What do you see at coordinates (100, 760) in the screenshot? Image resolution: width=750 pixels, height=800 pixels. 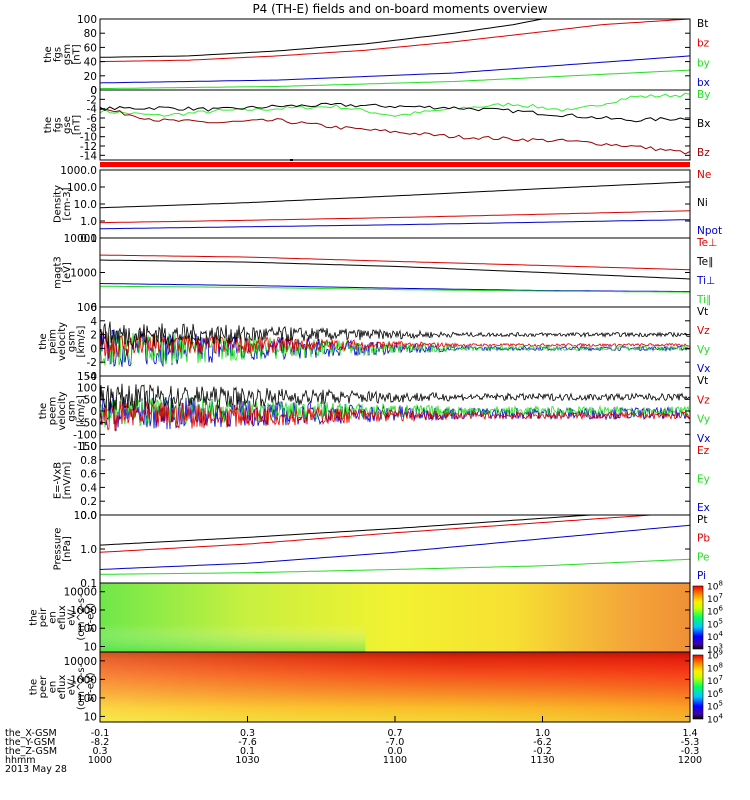 I see `xaxis-value: 1000` at bounding box center [100, 760].